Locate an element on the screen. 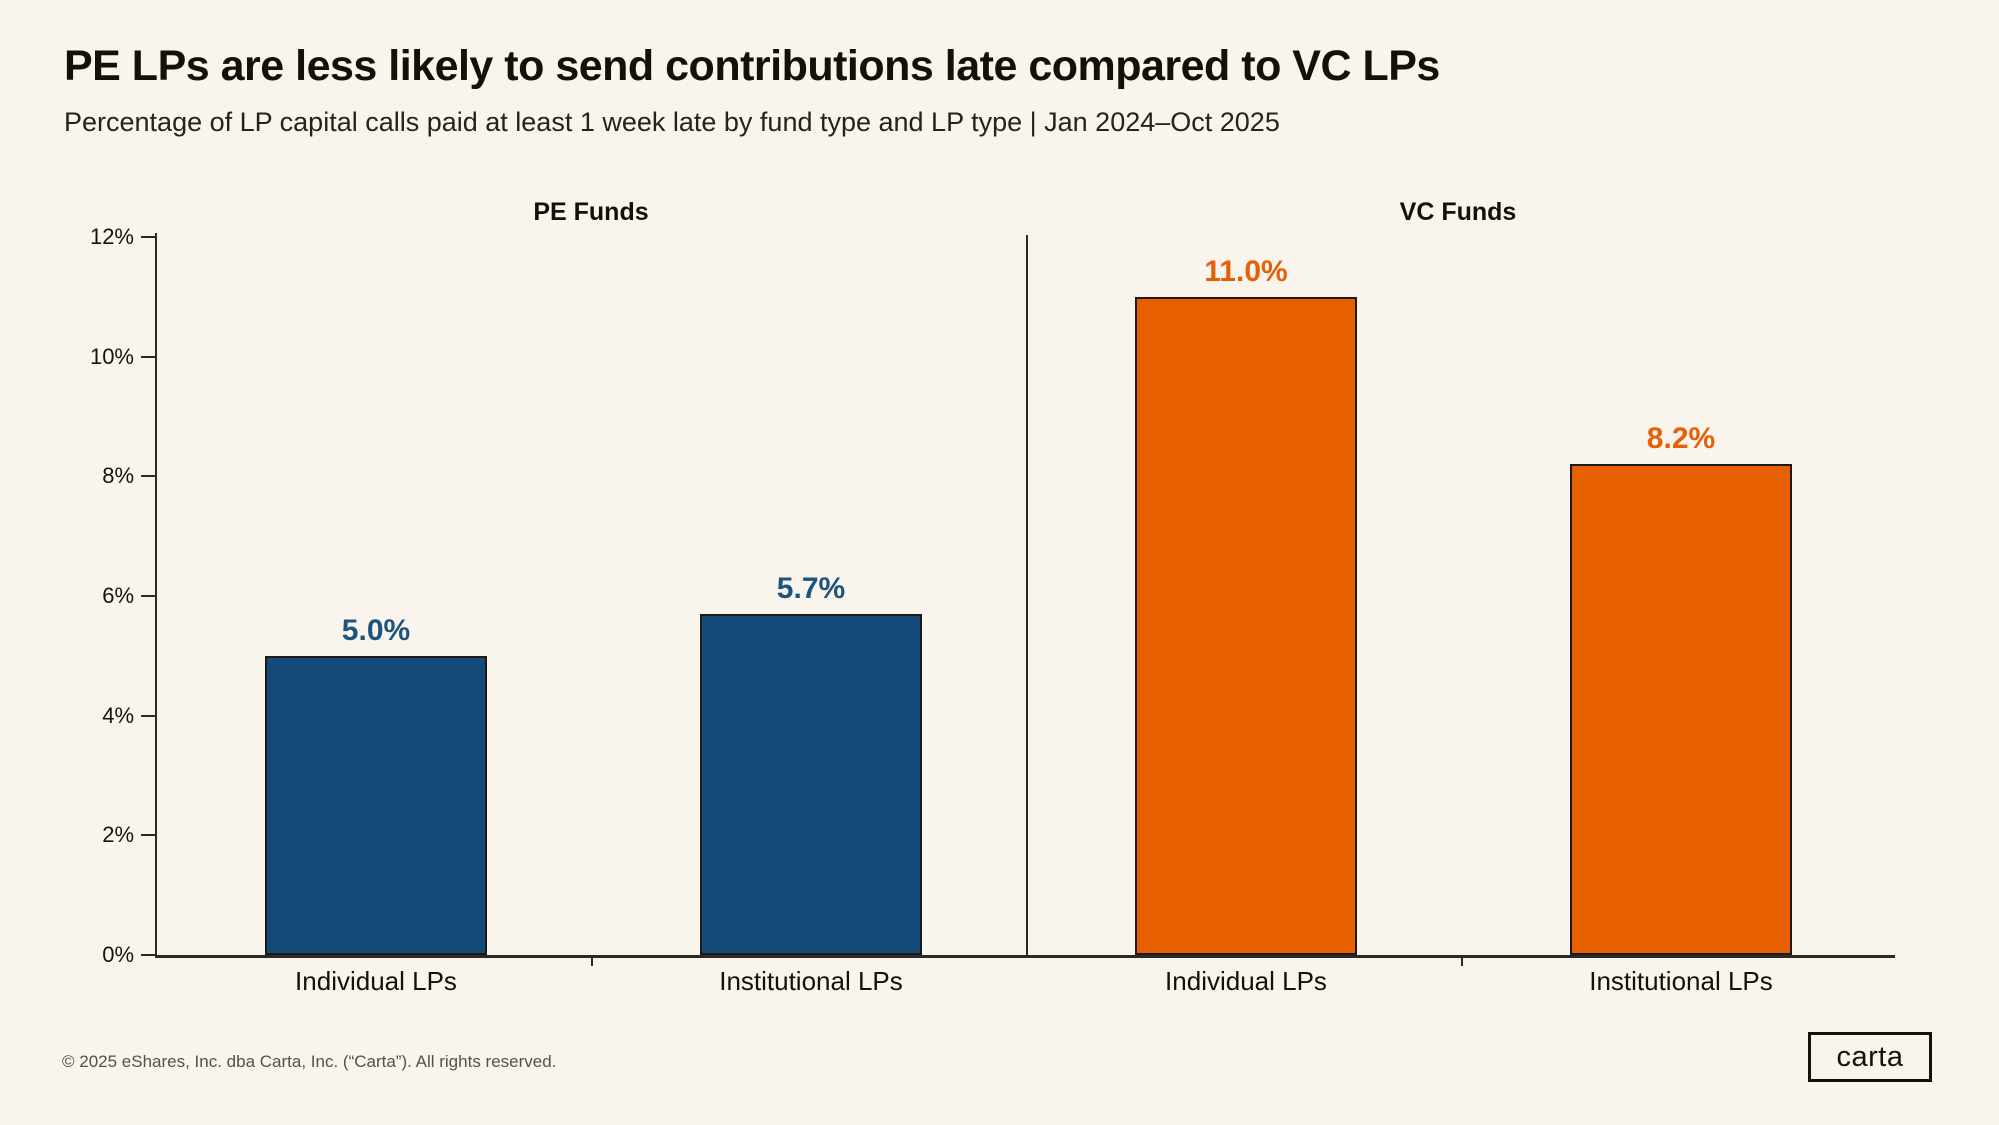 This screenshot has width=1999, height=1125. bar-pe-individual-lps is located at coordinates (376, 805).